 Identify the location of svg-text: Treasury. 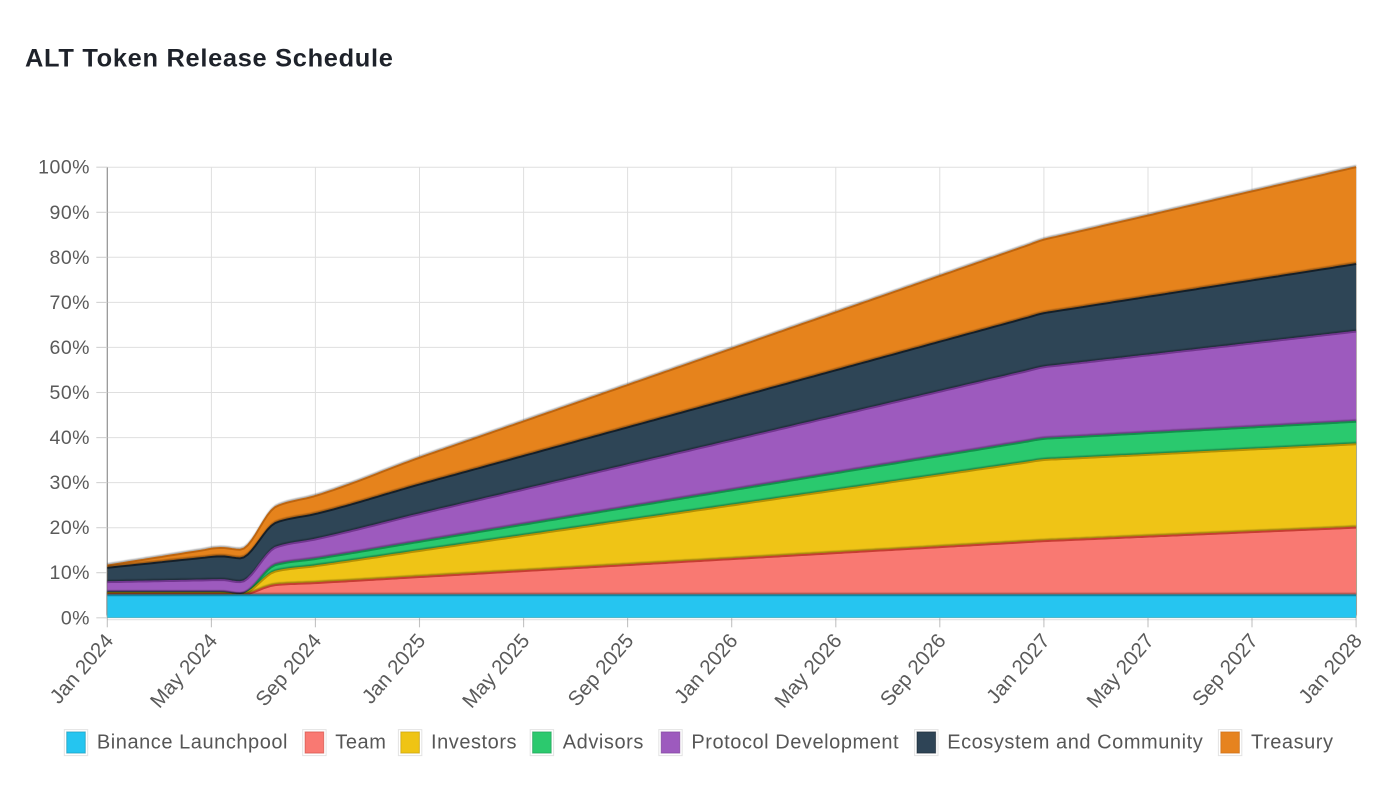
(1292, 742).